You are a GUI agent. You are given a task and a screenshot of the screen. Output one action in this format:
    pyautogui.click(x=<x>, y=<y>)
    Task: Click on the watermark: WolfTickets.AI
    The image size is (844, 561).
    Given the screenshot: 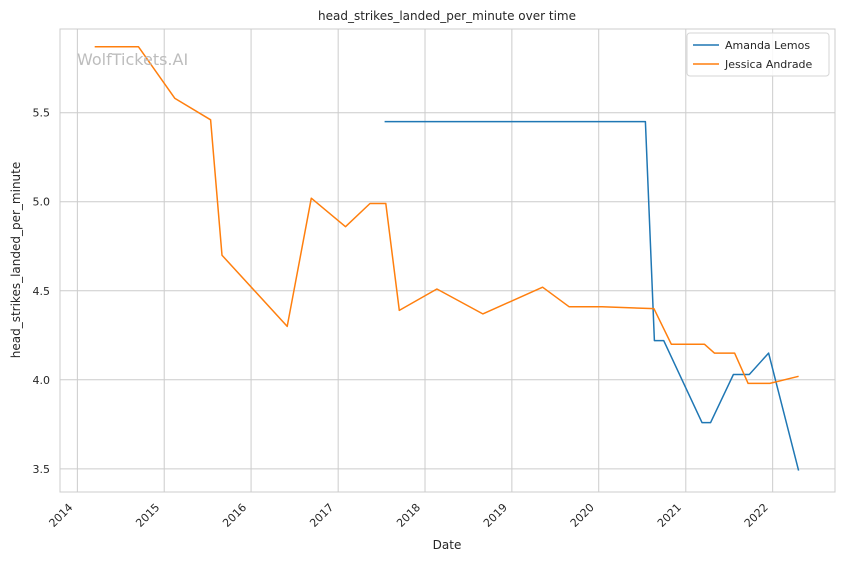 What is the action you would take?
    pyautogui.click(x=132, y=59)
    